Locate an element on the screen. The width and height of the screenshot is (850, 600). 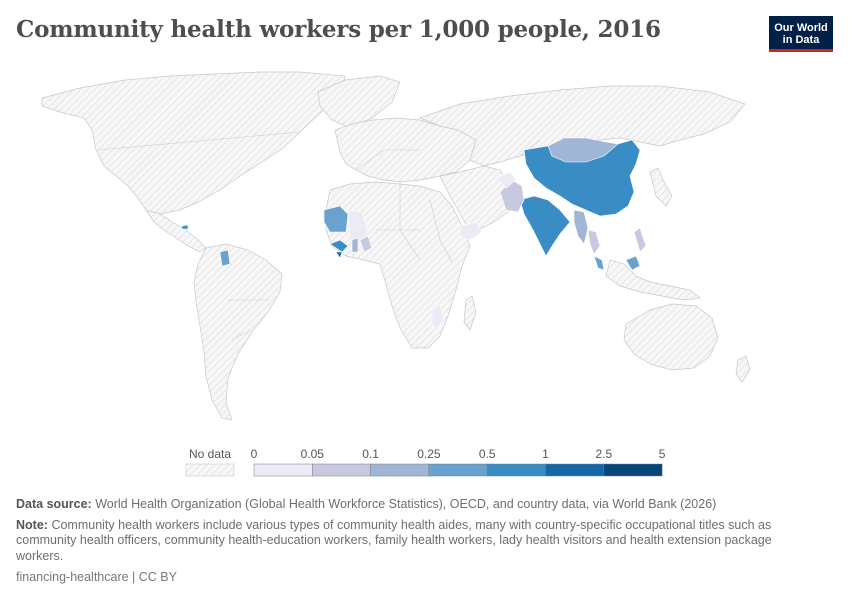
country-mali is located at coordinates (358, 226).